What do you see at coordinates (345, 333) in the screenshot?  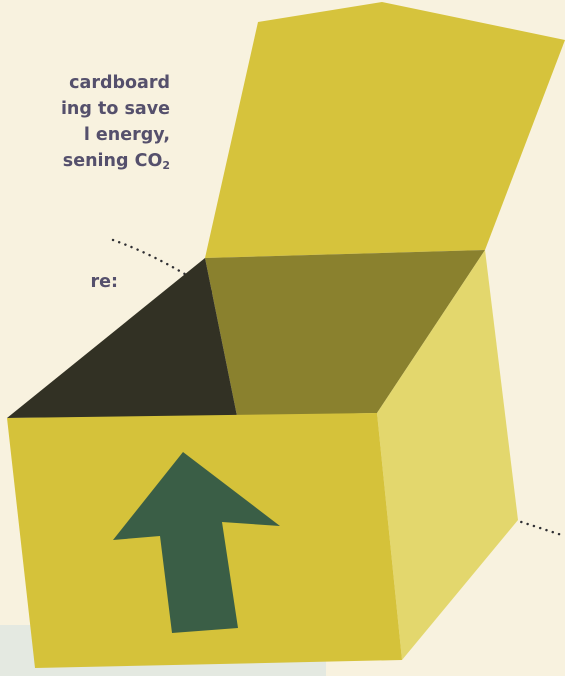 I see `box-inside-back` at bounding box center [345, 333].